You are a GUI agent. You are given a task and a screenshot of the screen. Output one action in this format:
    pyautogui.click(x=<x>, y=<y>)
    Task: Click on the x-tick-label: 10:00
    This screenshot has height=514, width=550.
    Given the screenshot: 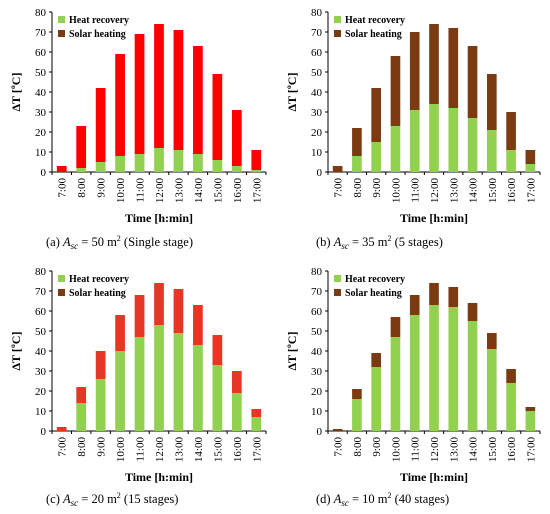 What is the action you would take?
    pyautogui.click(x=396, y=191)
    